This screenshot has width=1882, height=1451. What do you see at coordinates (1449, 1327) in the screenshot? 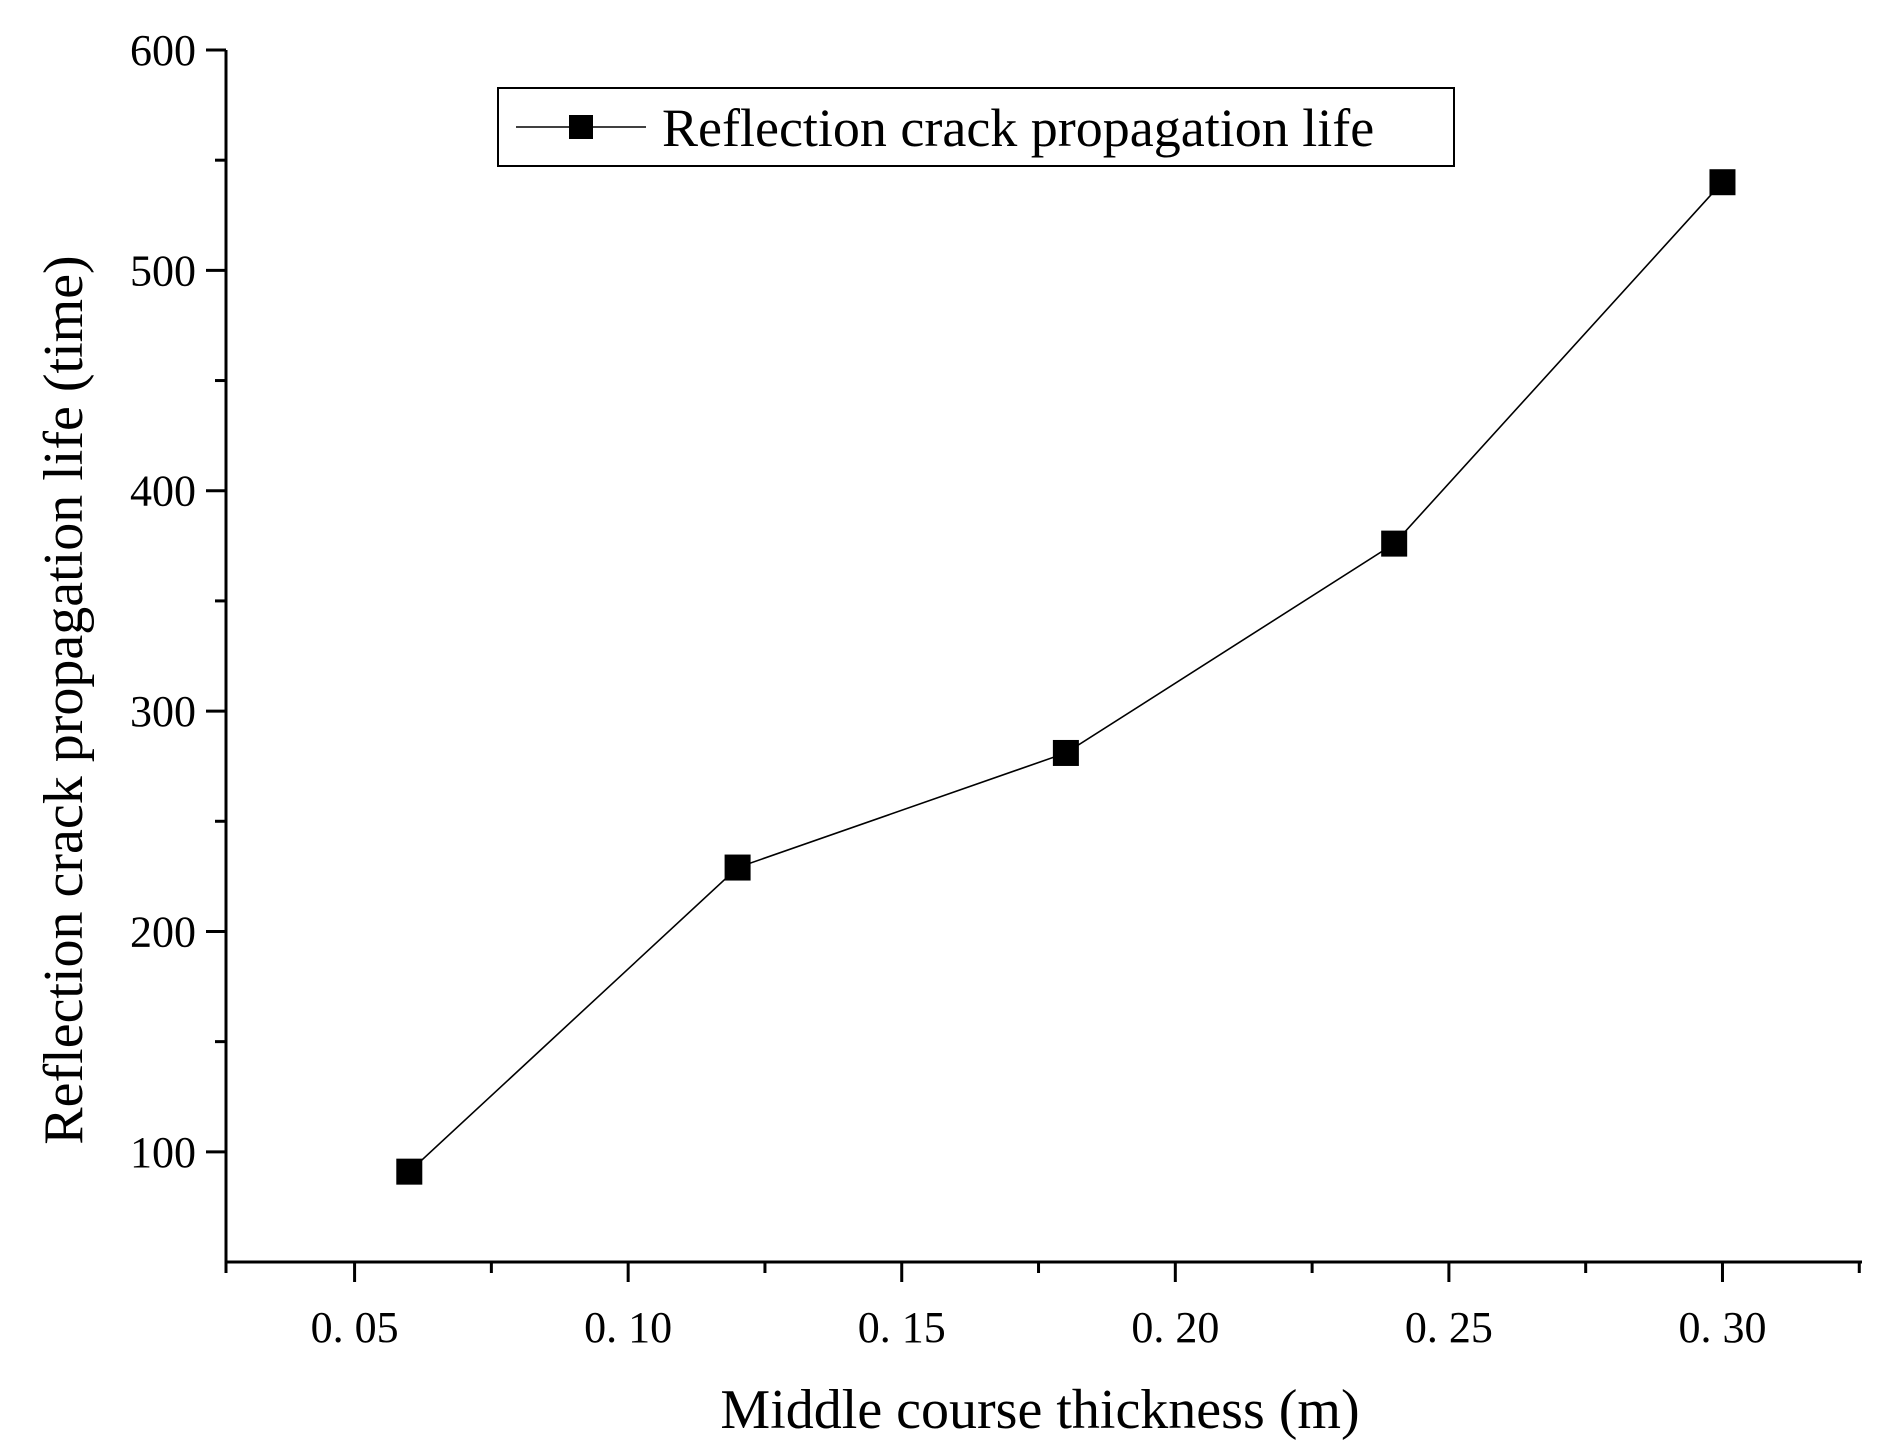
I see `x-tick-label: 0. 25` at bounding box center [1449, 1327].